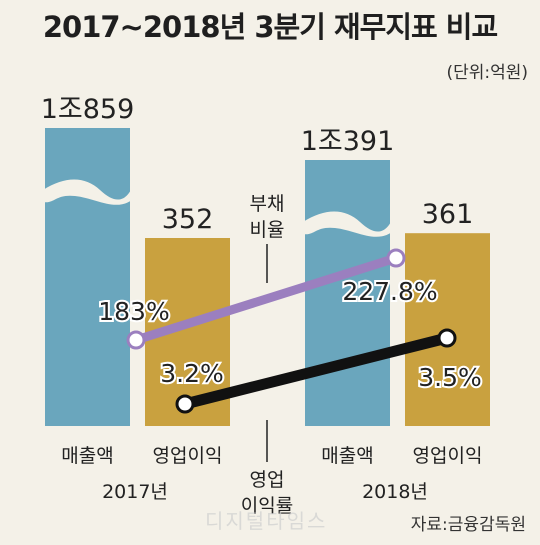 This screenshot has width=540, height=545. Describe the element at coordinates (87, 456) in the screenshot. I see `category-label-revenue-1: 매출액` at that location.